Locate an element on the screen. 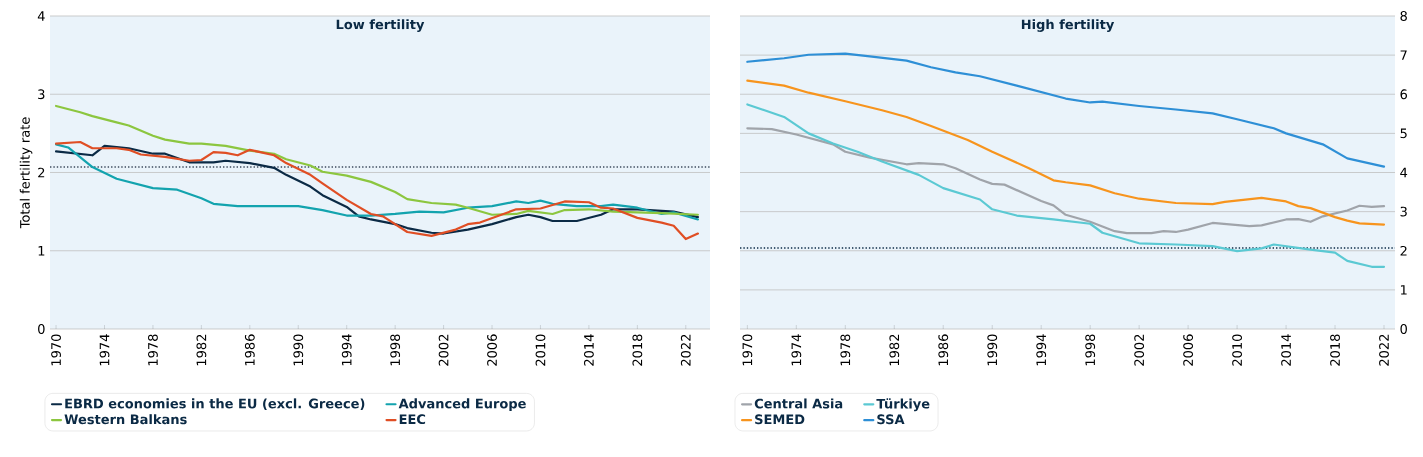  y-axis-title: Total fertility rate is located at coordinates (26, 173).